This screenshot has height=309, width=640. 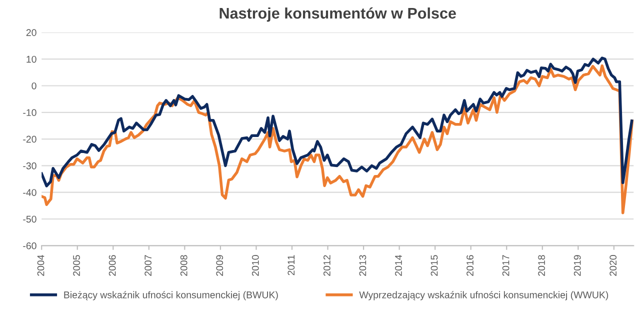 What do you see at coordinates (434, 265) in the screenshot?
I see `x-tick-label: 2015` at bounding box center [434, 265].